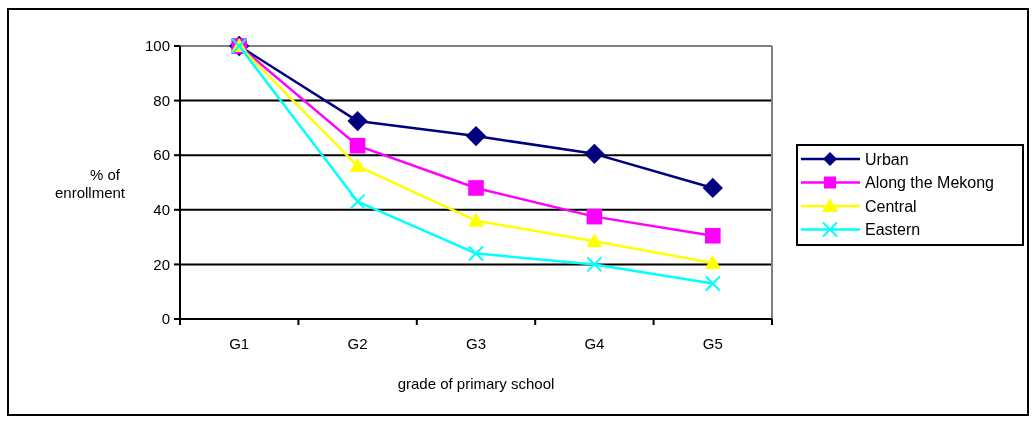 Image resolution: width=1034 pixels, height=421 pixels. I want to click on y-tick-label: 0, so click(165, 319).